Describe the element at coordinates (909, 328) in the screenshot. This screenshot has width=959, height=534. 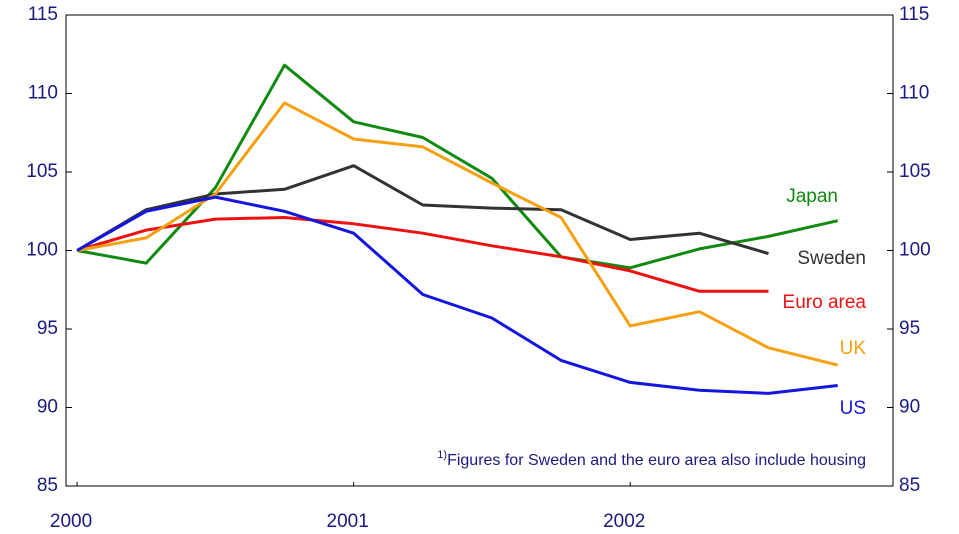
I see `y2-tick-label: 95` at that location.